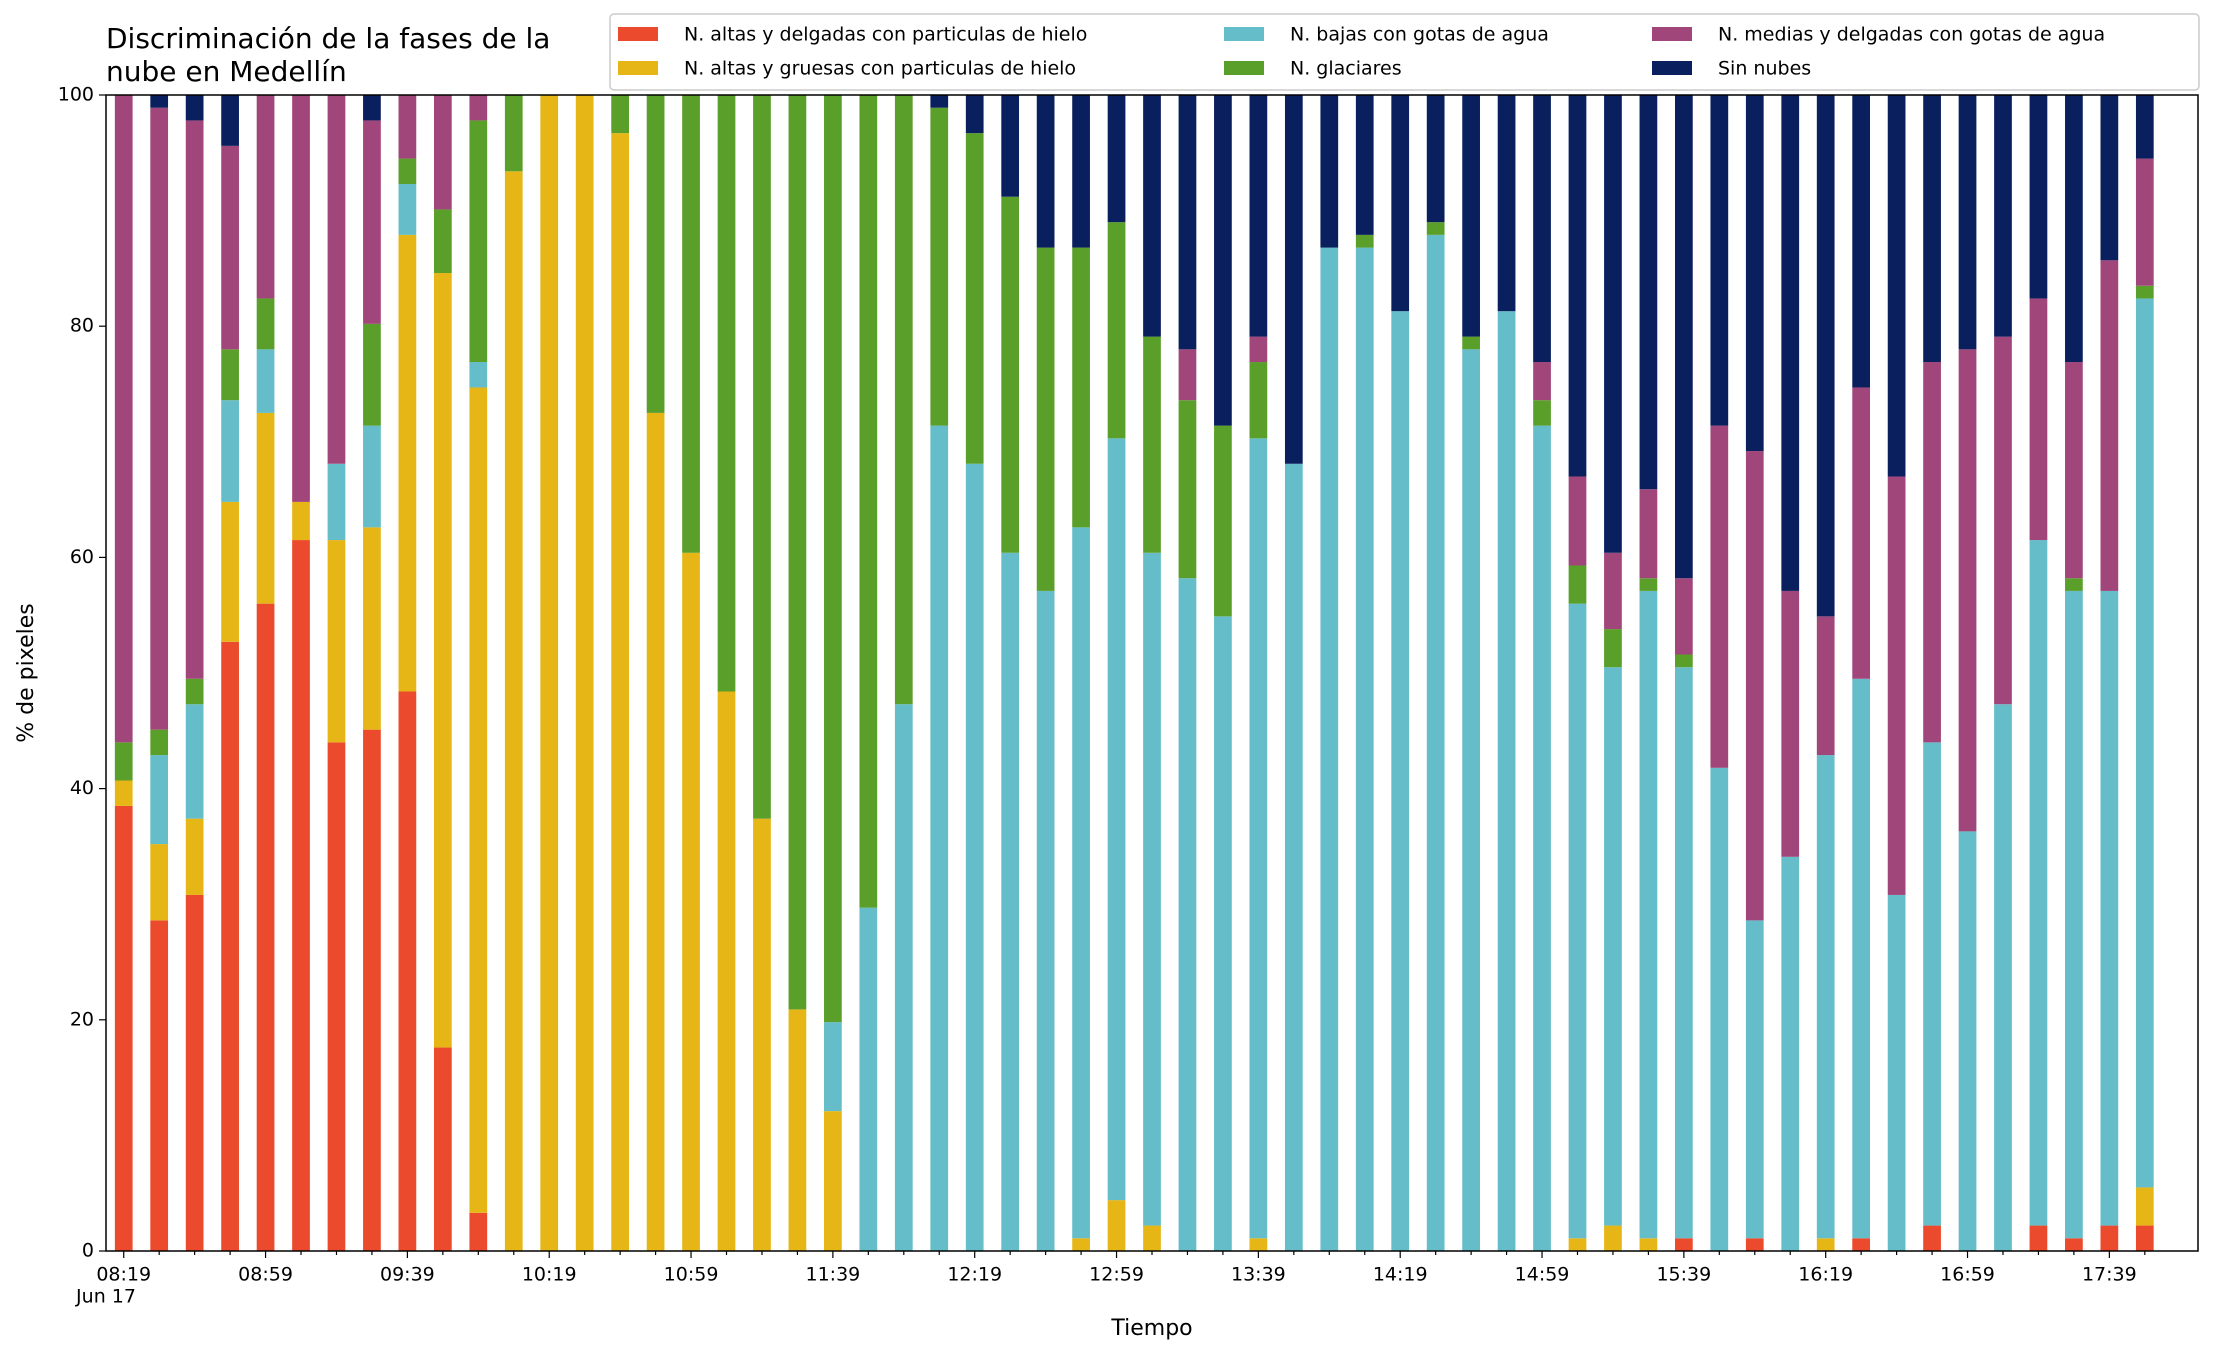  What do you see at coordinates (82, 557) in the screenshot?
I see `y-tick-label: 60` at bounding box center [82, 557].